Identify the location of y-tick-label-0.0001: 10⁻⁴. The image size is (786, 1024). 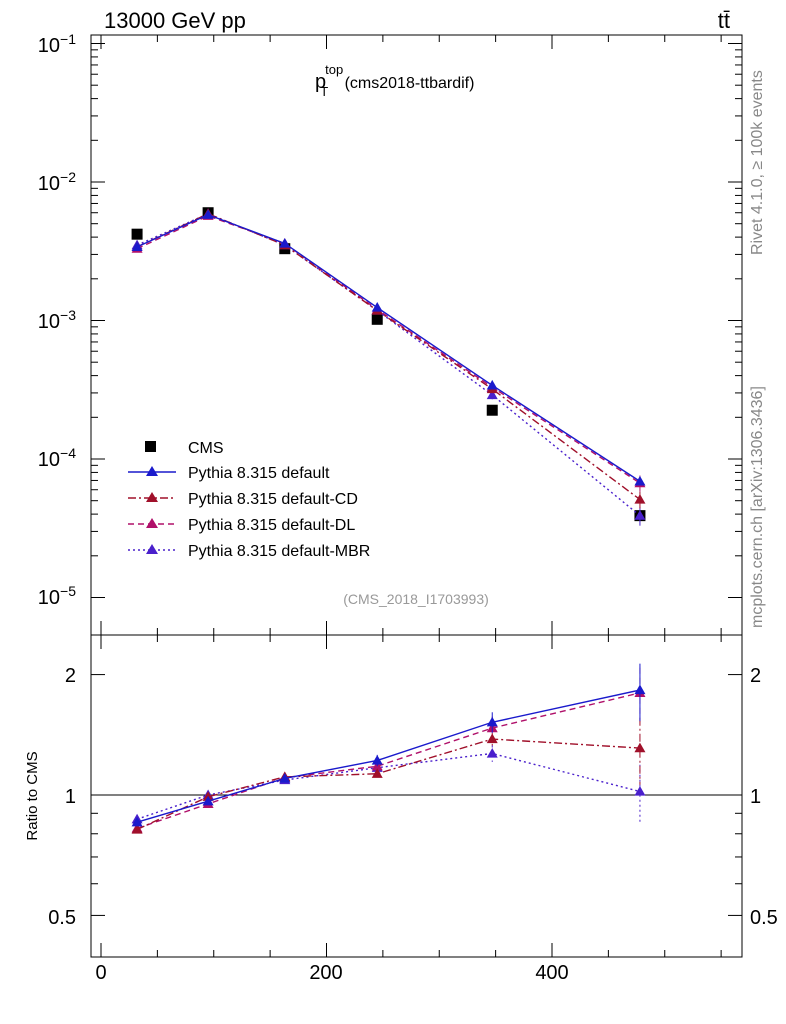
(57, 458).